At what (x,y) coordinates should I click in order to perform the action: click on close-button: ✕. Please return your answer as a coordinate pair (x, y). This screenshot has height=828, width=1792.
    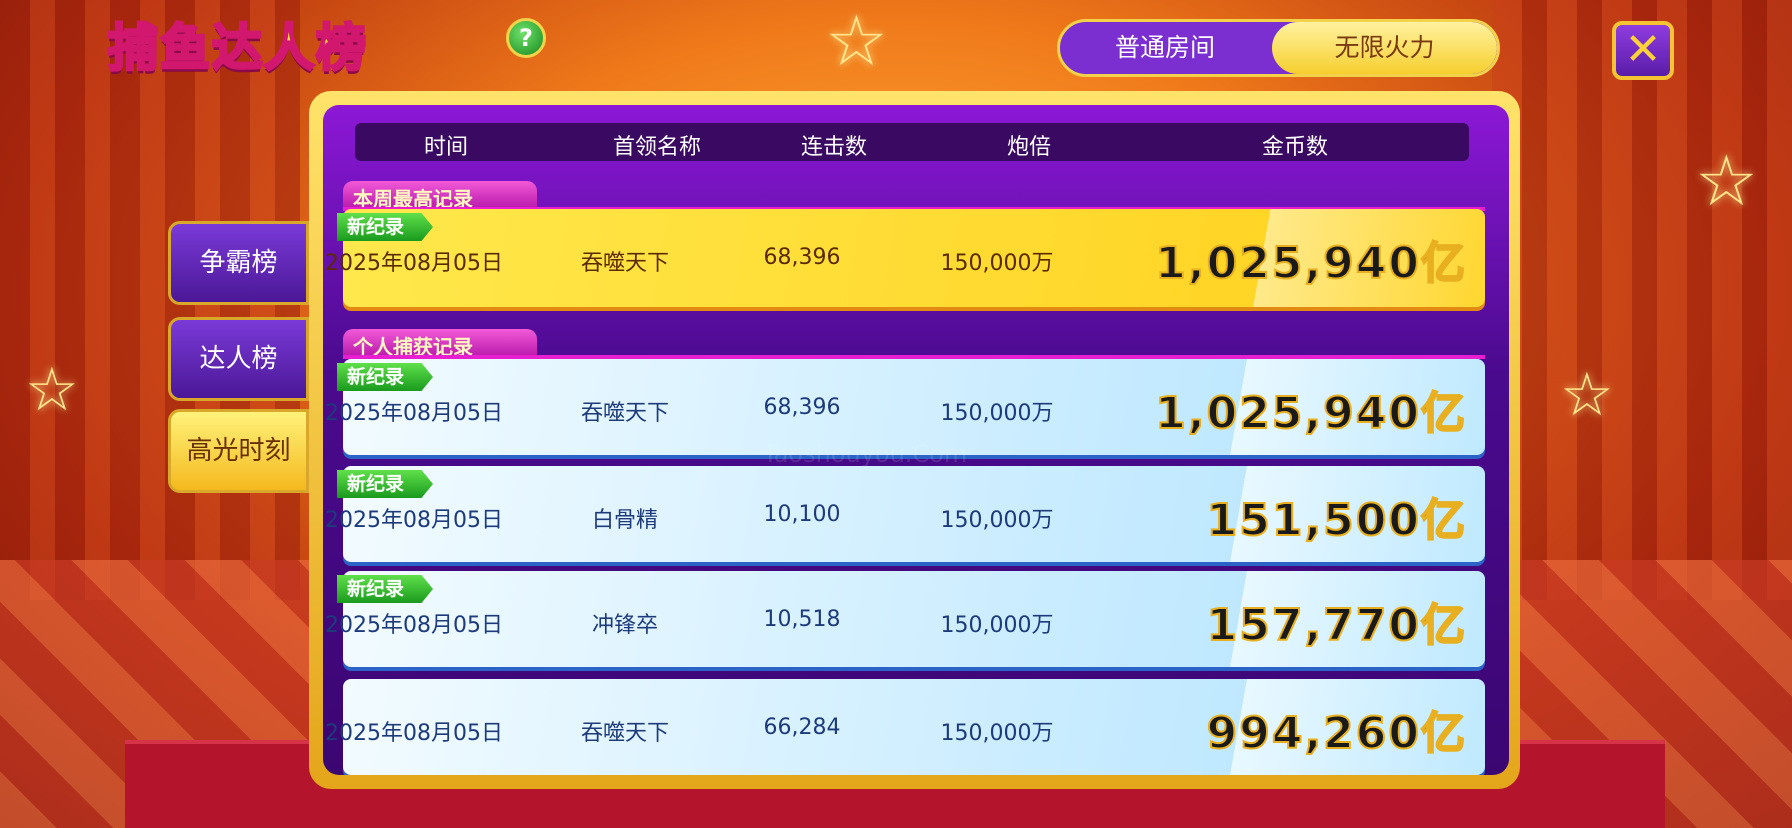
    Looking at the image, I should click on (1643, 50).